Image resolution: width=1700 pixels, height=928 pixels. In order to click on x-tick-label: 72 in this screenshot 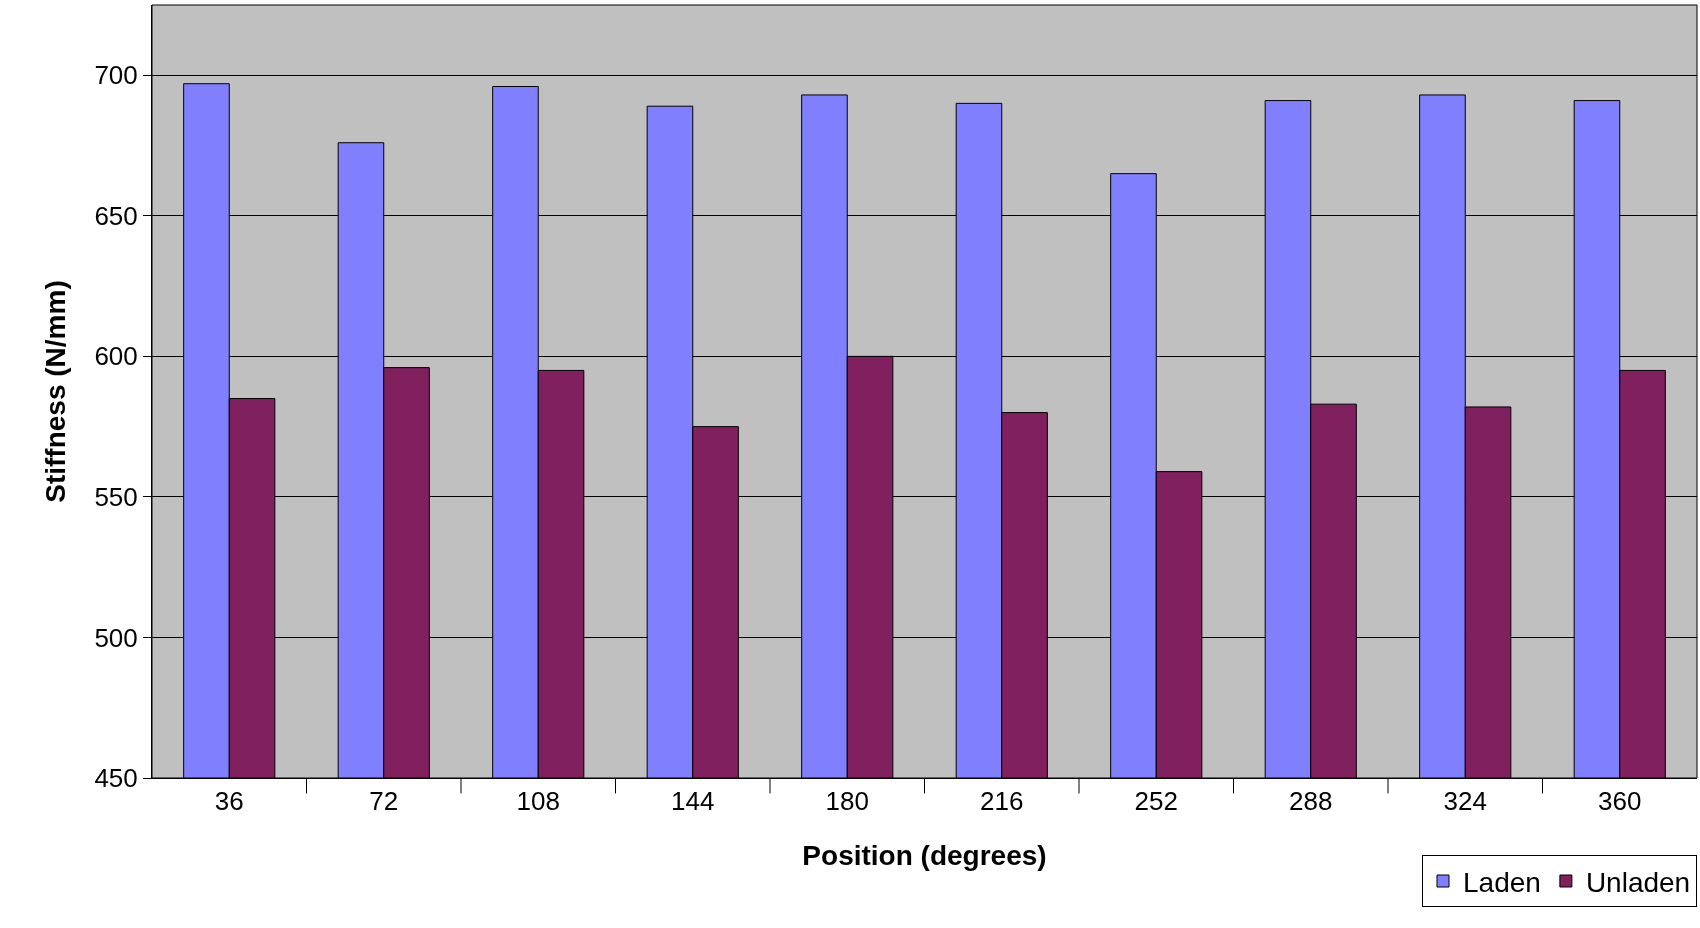, I will do `click(384, 801)`.